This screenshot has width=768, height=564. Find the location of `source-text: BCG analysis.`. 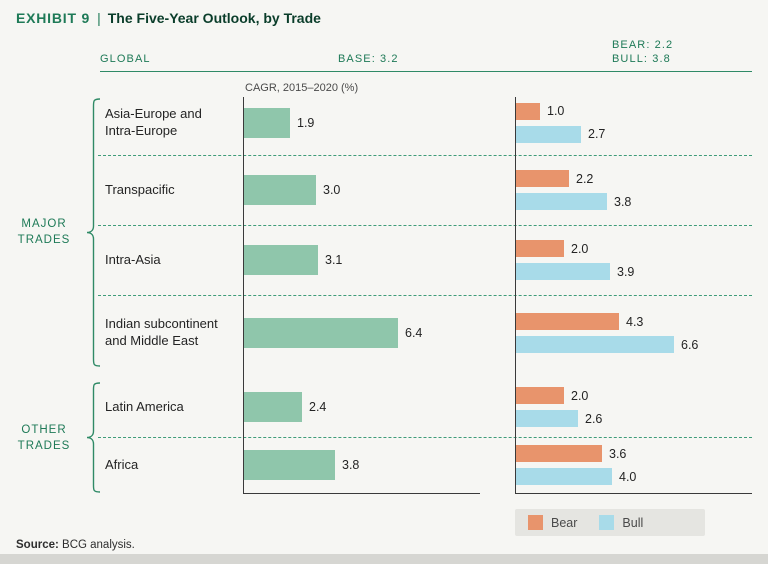

source-text: BCG analysis. is located at coordinates (96, 545).